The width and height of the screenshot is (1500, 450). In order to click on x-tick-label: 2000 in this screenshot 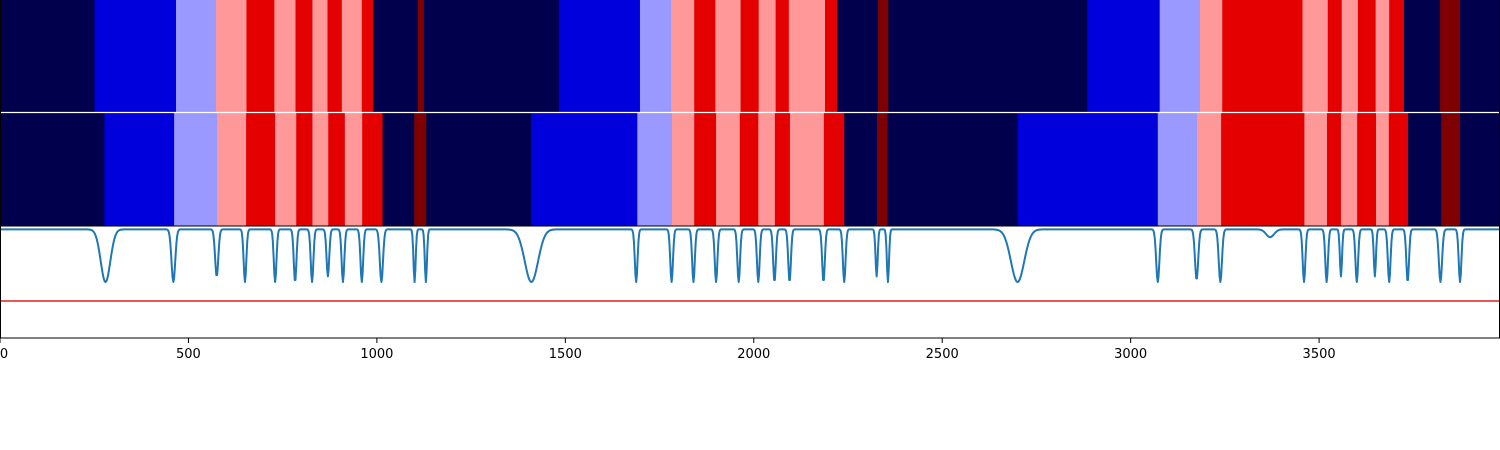, I will do `click(753, 354)`.